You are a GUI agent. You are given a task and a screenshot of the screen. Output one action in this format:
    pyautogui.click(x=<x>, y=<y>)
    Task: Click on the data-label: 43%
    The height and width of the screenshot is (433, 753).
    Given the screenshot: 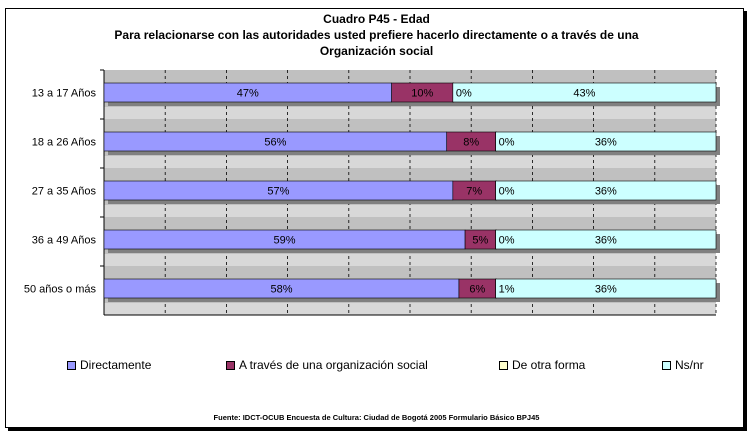 What is the action you would take?
    pyautogui.click(x=584, y=94)
    